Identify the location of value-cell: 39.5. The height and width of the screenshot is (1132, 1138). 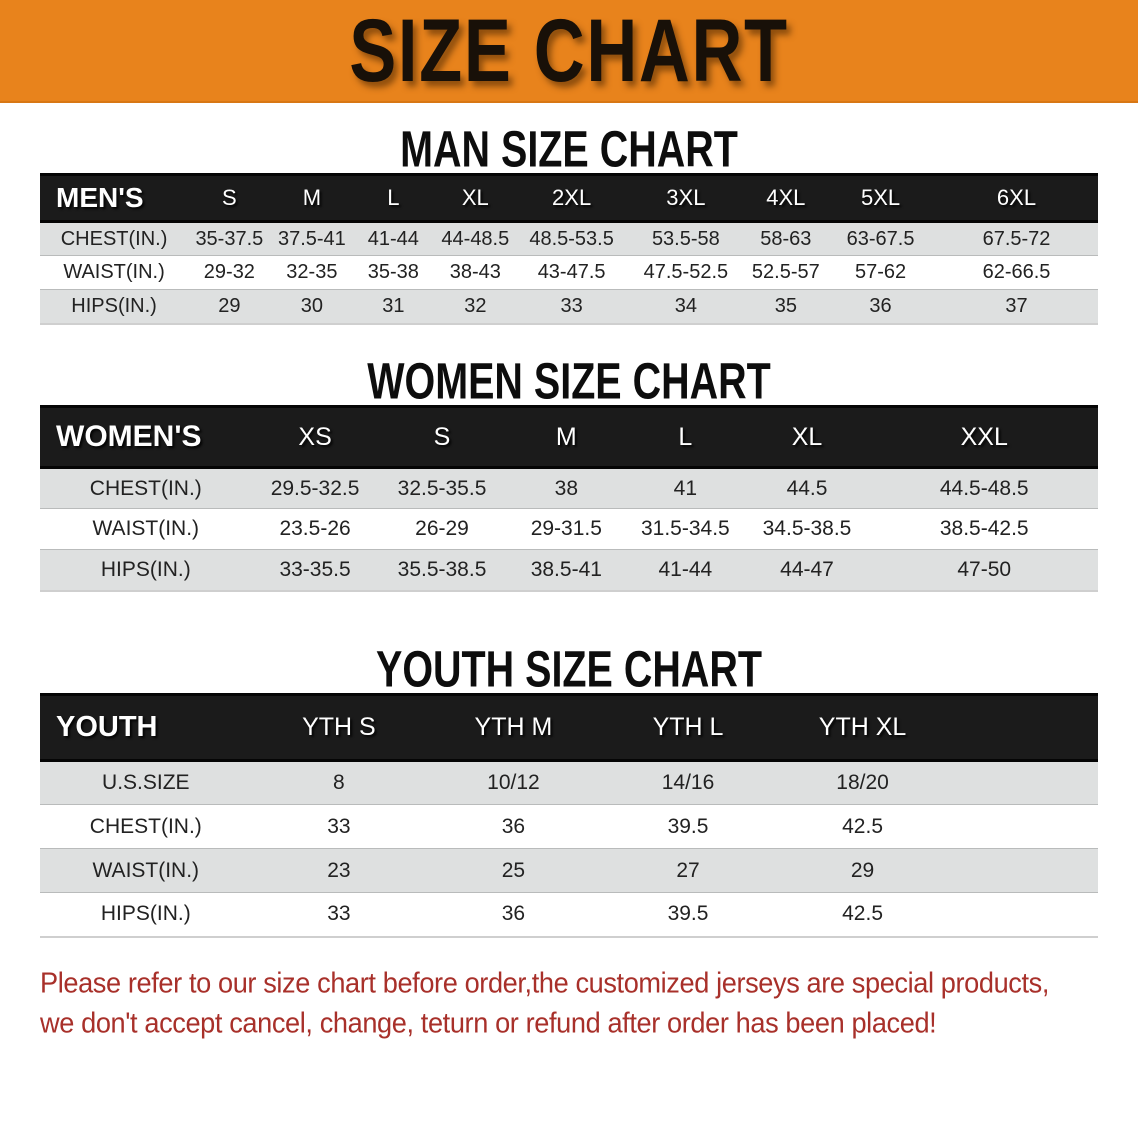
(688, 915).